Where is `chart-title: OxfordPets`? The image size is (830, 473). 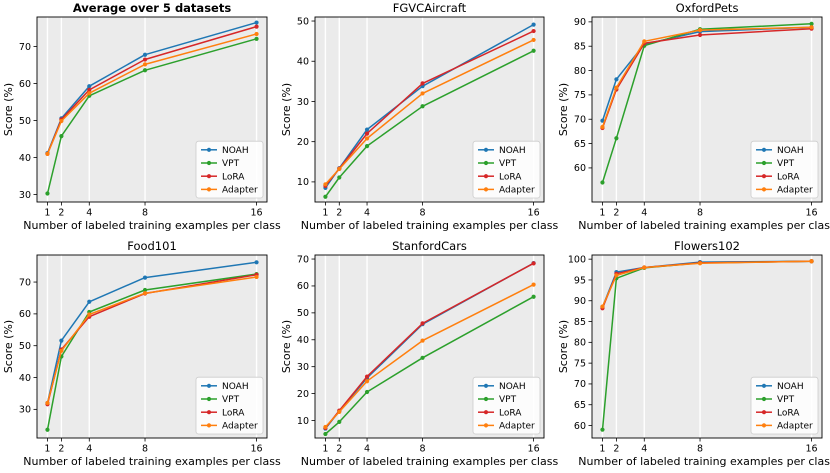 chart-title: OxfordPets is located at coordinates (707, 8).